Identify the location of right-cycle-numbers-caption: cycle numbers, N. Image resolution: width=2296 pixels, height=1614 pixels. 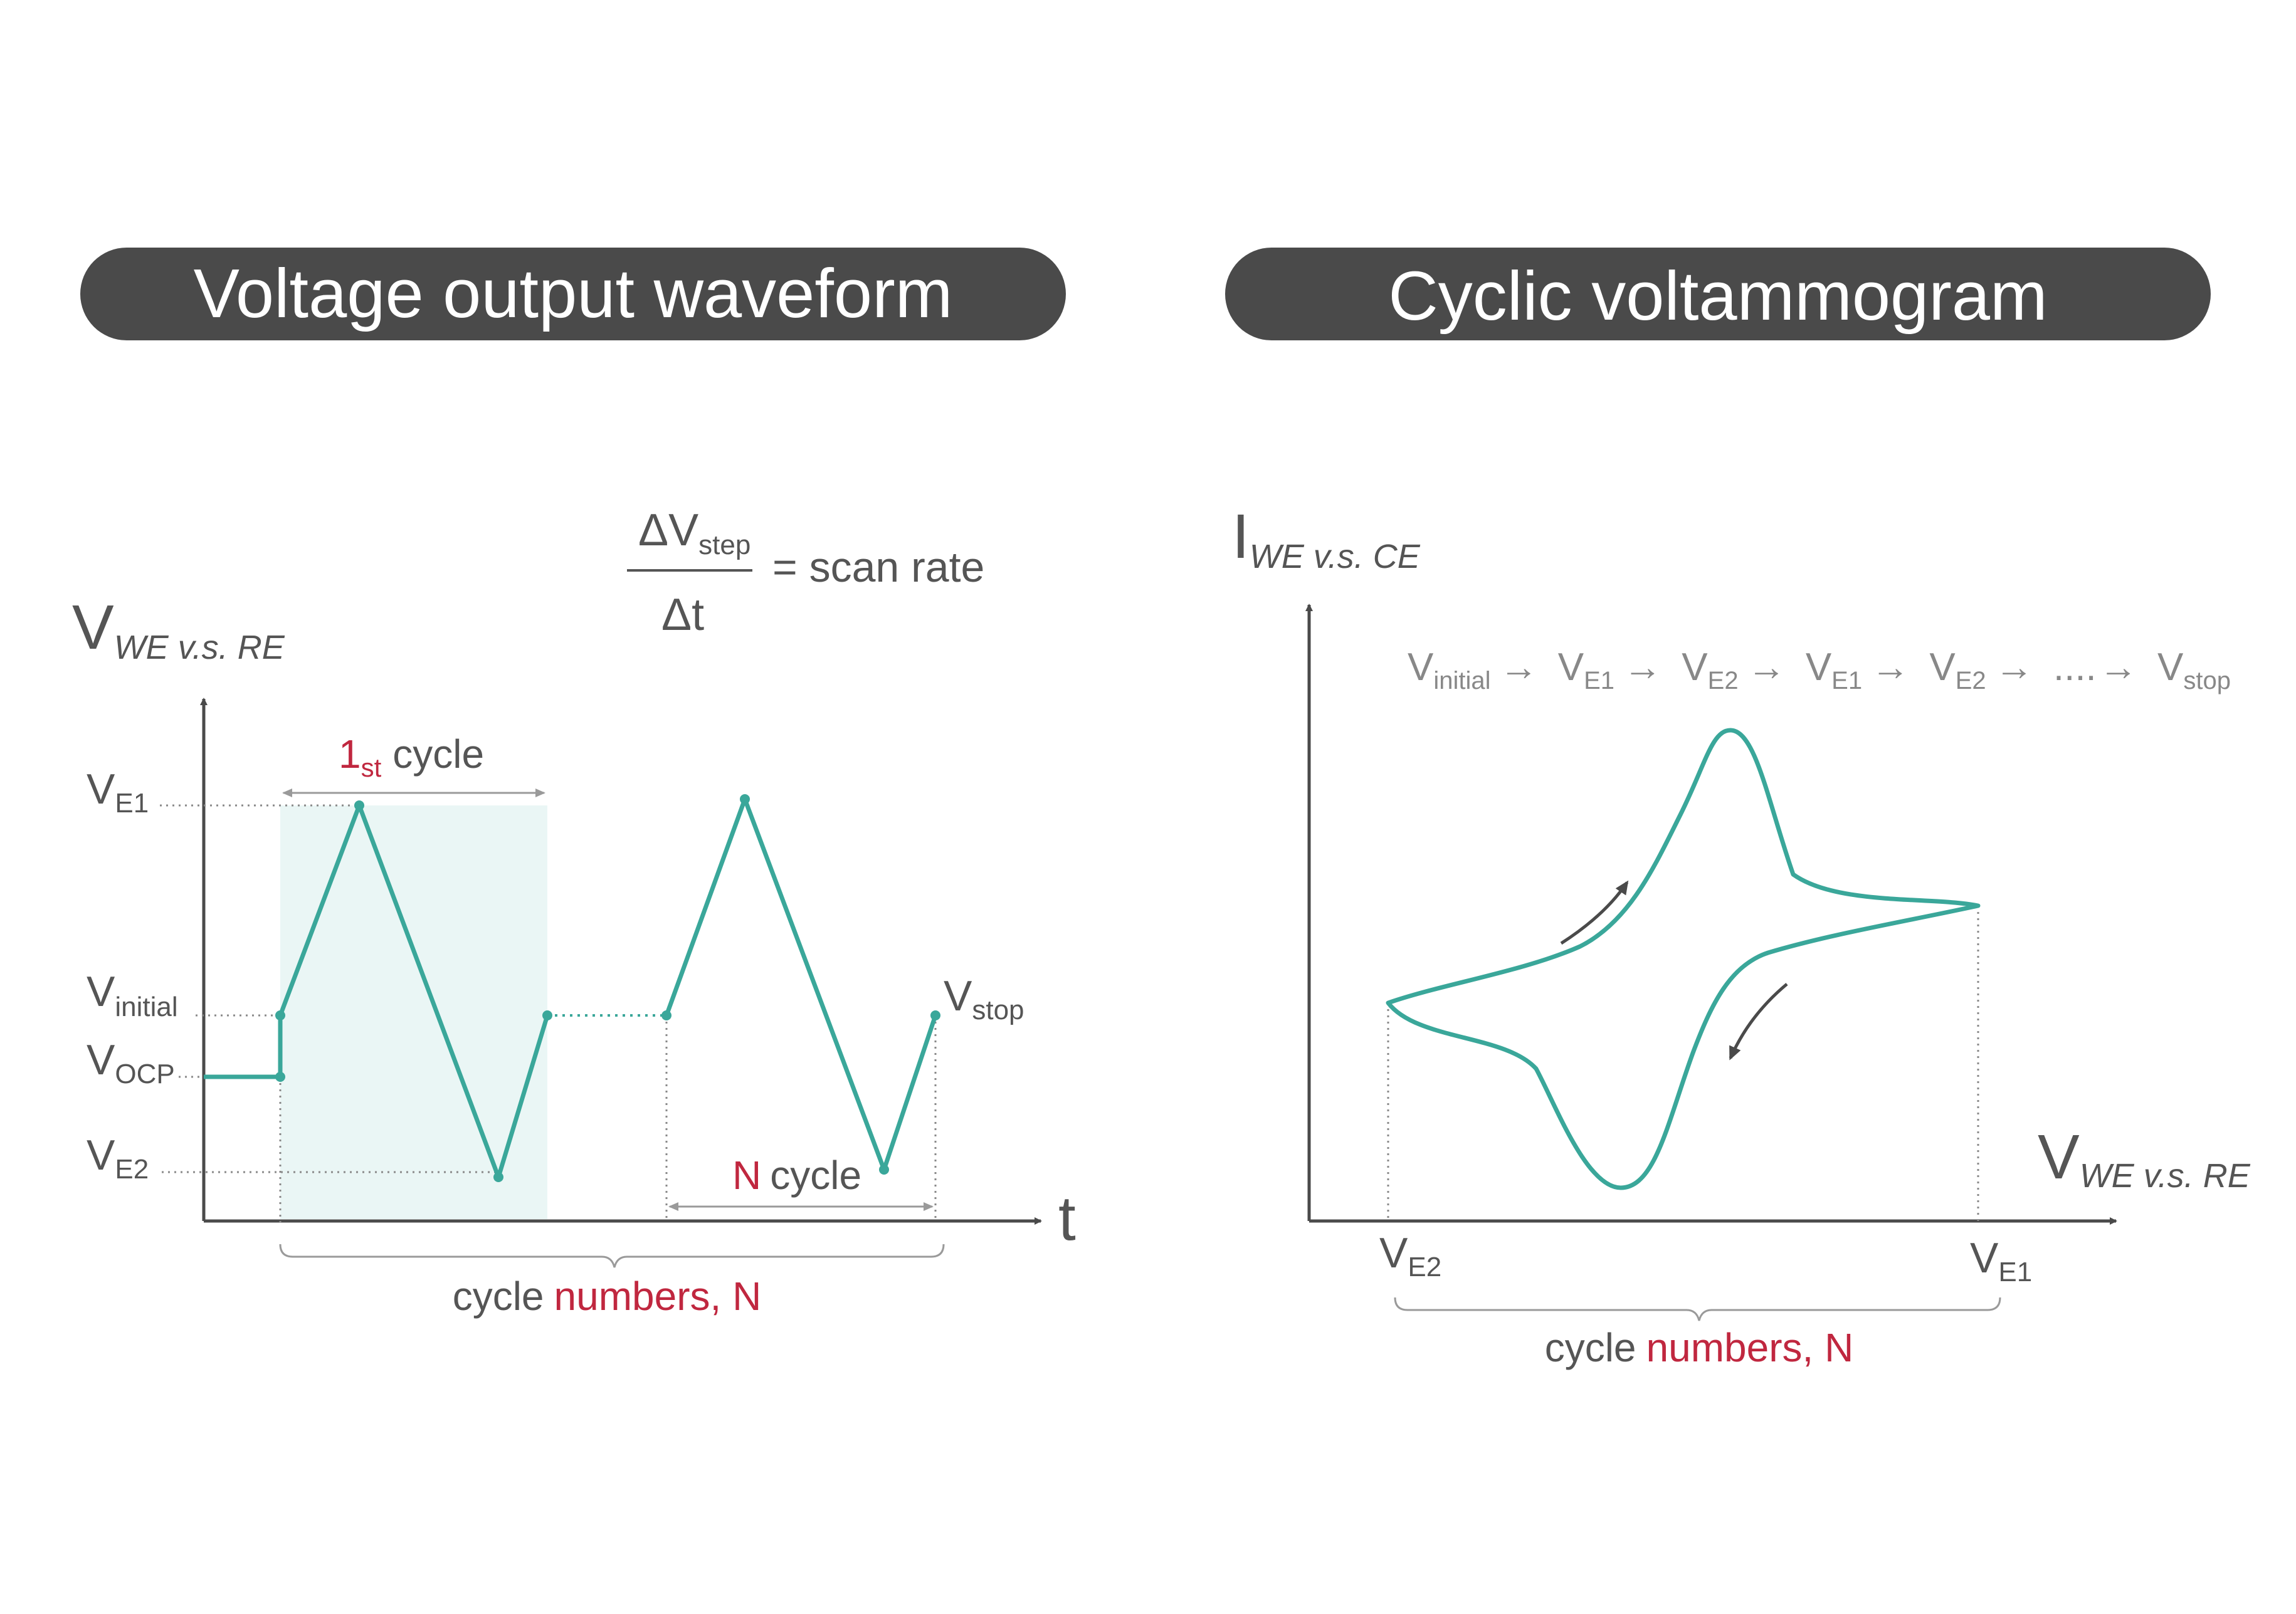
(1699, 1347).